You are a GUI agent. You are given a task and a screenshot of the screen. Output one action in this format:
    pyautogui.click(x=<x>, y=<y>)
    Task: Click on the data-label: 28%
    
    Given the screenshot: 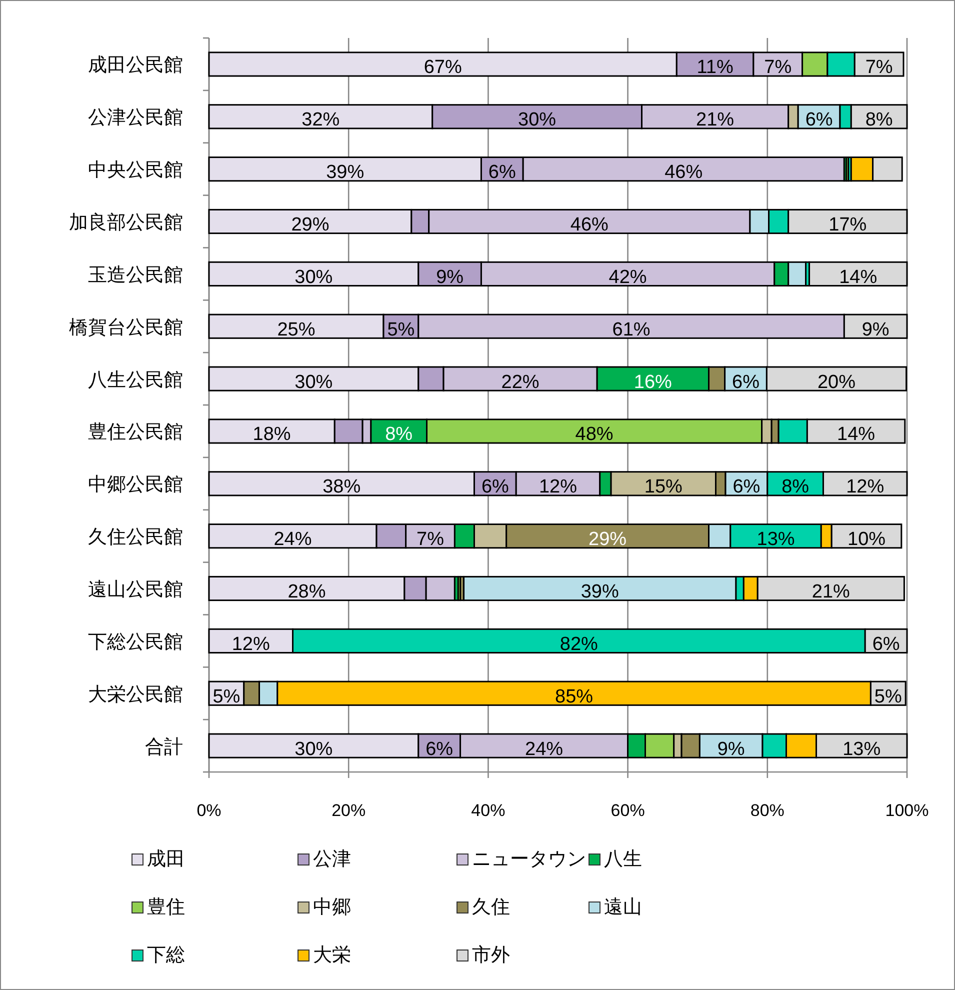 What is the action you would take?
    pyautogui.click(x=307, y=592)
    